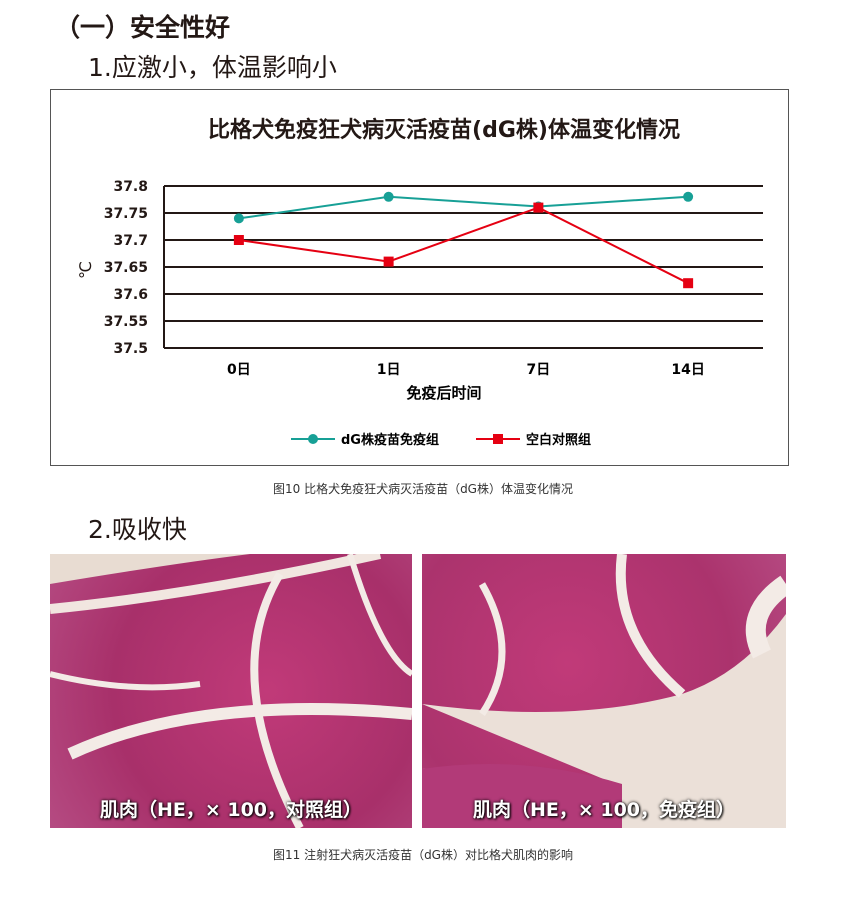 This screenshot has height=903, width=846. What do you see at coordinates (604, 810) in the screenshot?
I see `image-label: 肌肉（HE，× 100，免疫组）` at bounding box center [604, 810].